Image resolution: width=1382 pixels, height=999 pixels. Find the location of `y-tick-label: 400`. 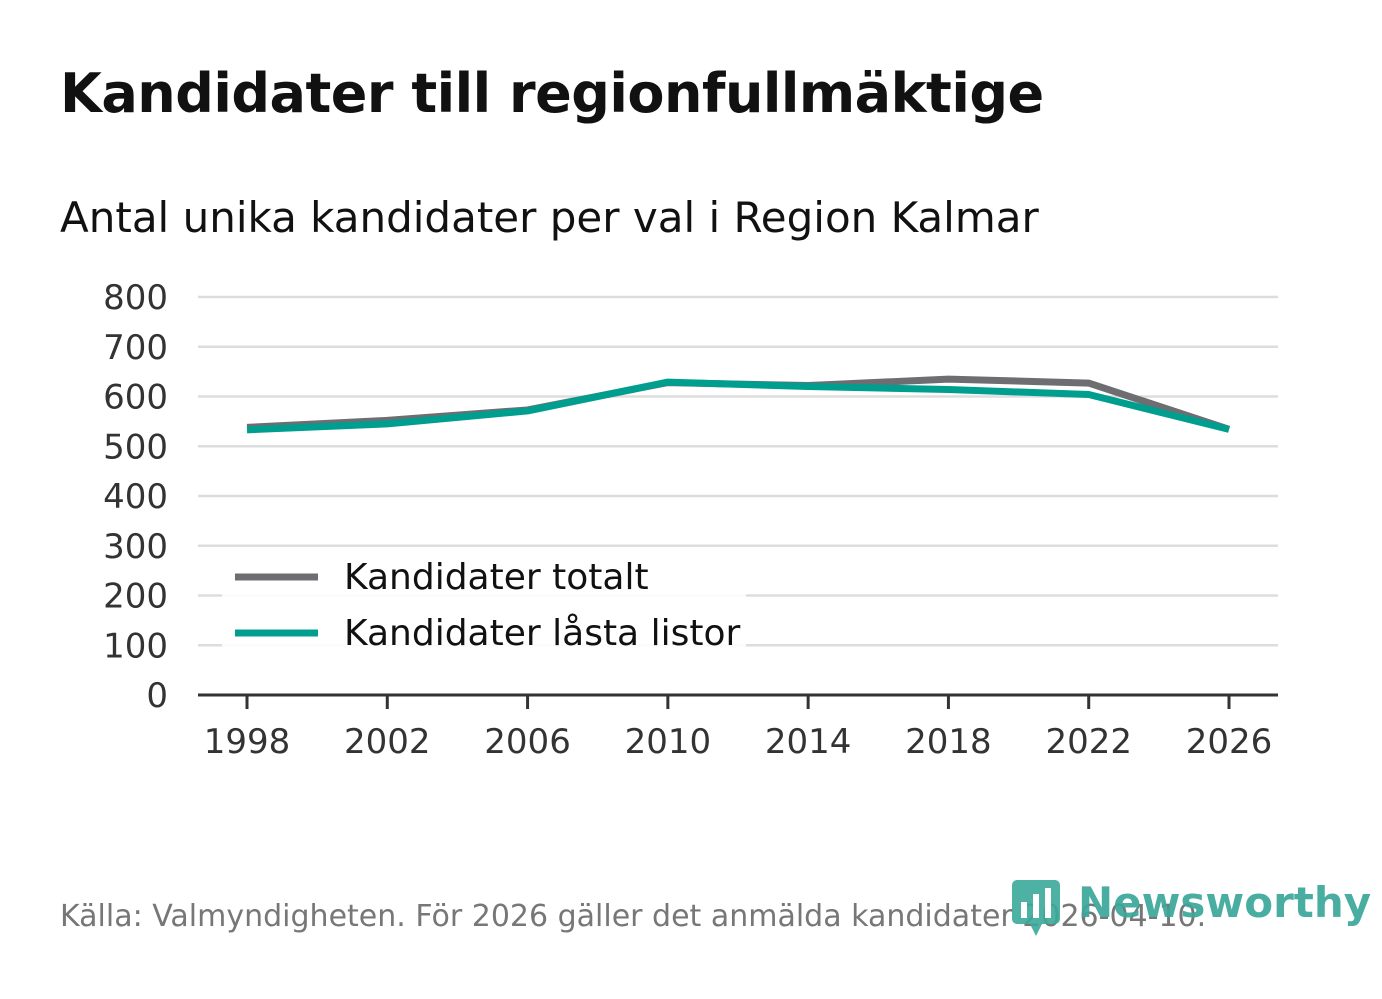

y-tick-label: 400 is located at coordinates (135, 497).